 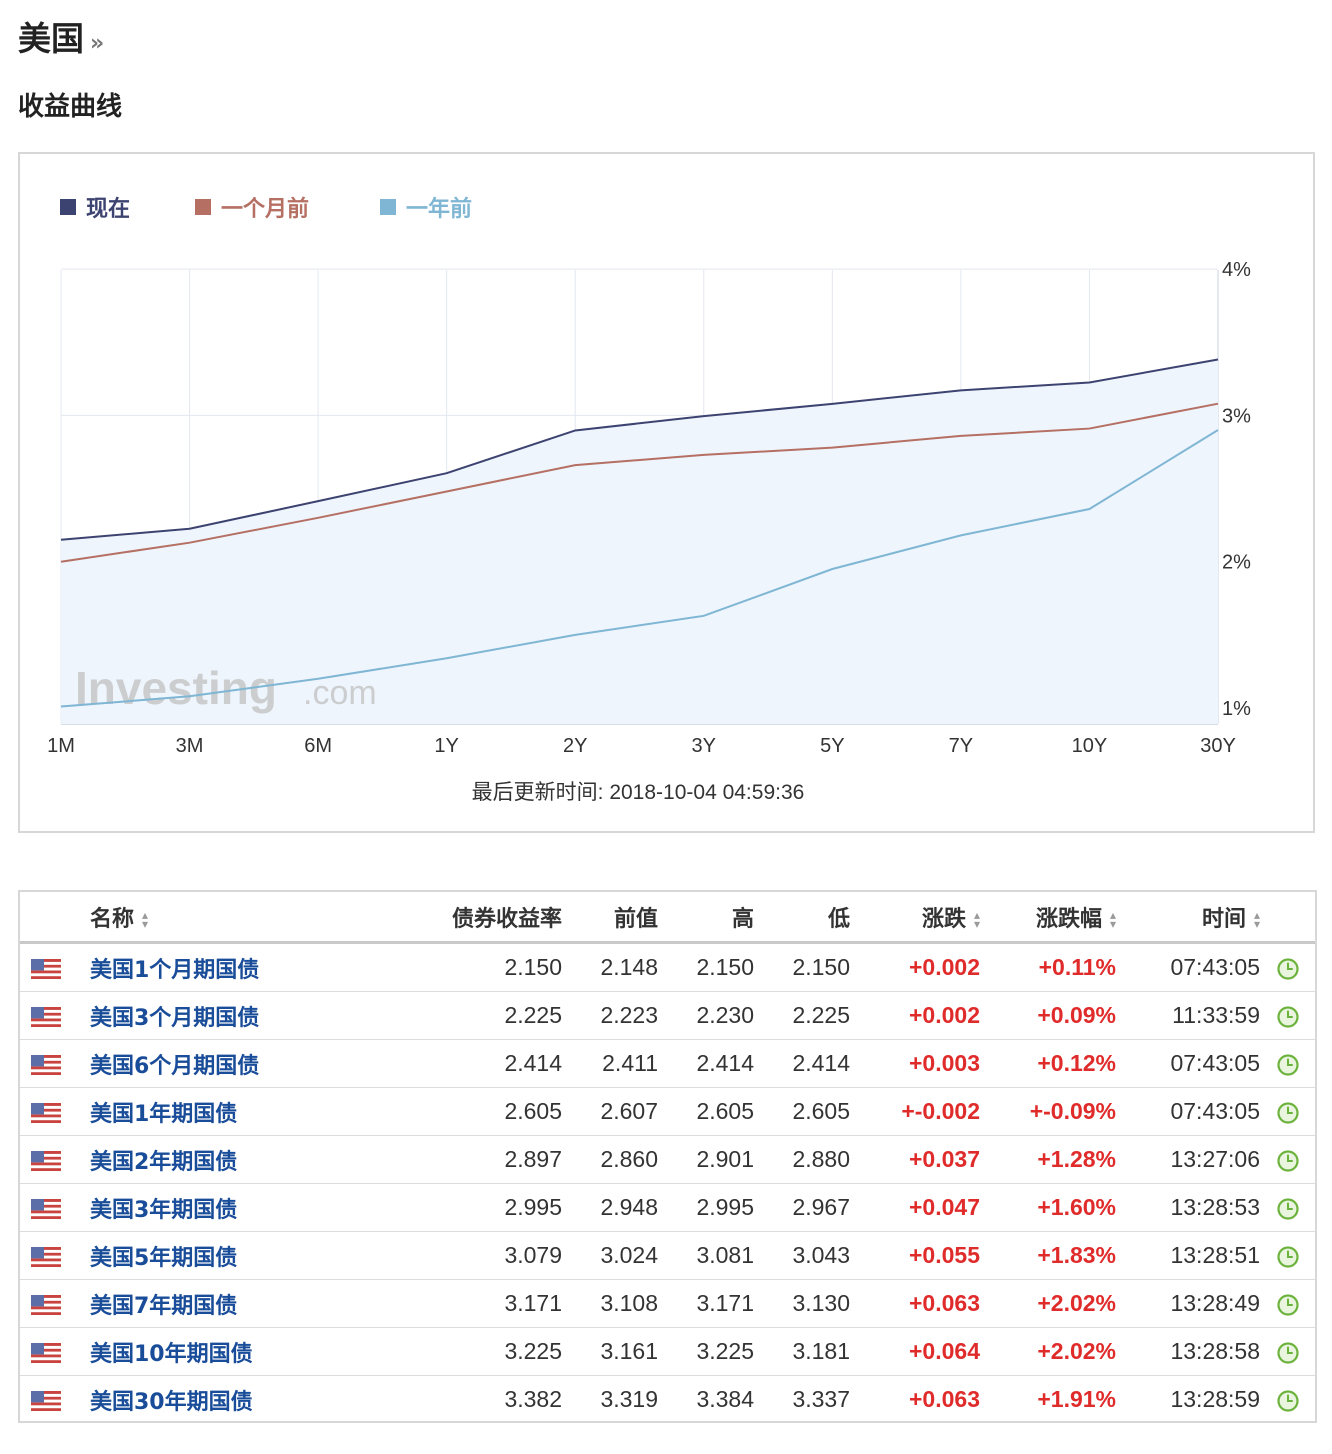 What do you see at coordinates (175, 1066) in the screenshot?
I see `bond-name-link: 美国6个月期国债` at bounding box center [175, 1066].